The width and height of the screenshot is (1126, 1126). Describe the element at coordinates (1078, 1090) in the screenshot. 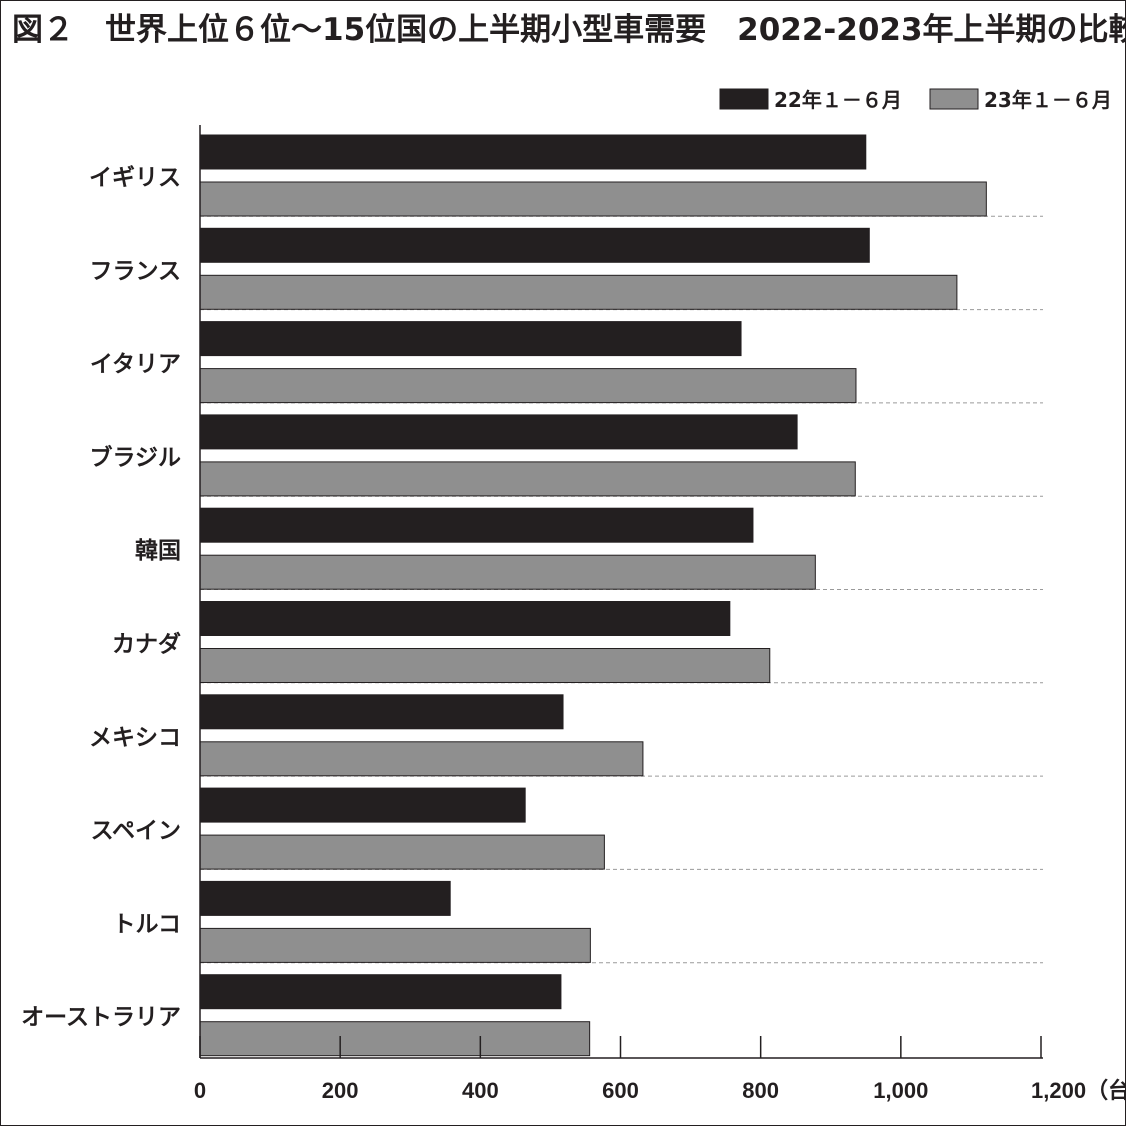

I see `x-tick-label: 1,200（台）` at that location.